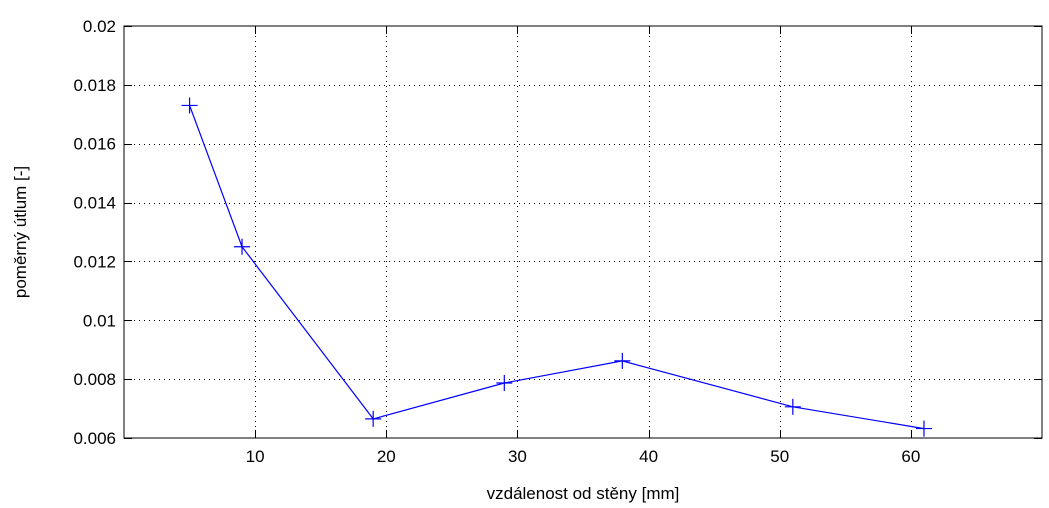 The image size is (1049, 508). I want to click on x-tick-label: 60, so click(910, 456).